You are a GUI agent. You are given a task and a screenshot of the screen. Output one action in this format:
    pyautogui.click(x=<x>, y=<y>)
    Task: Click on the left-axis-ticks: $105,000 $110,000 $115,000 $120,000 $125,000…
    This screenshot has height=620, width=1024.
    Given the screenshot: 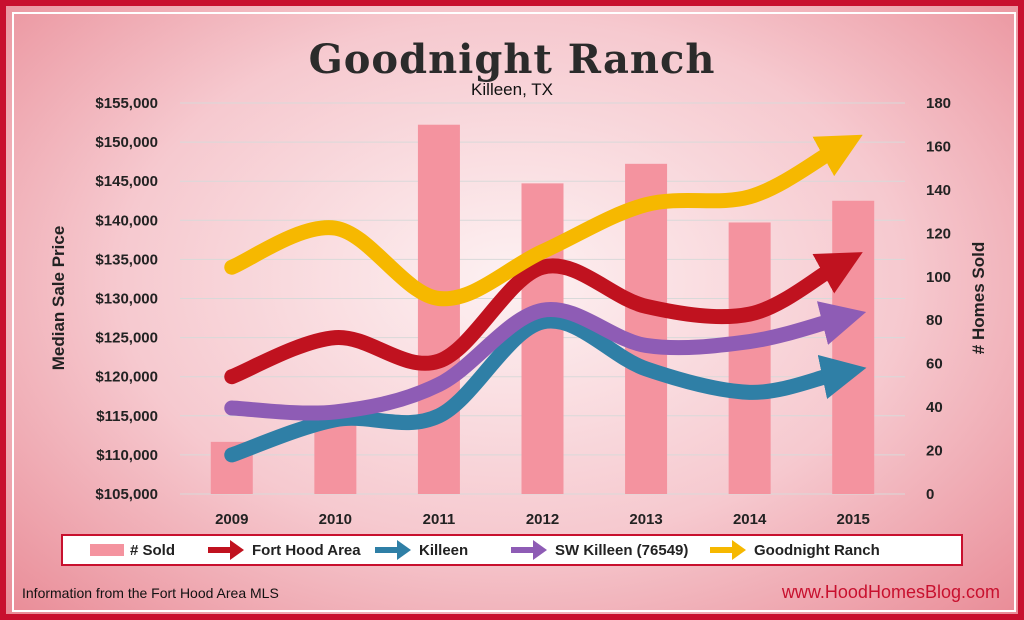 What is the action you would take?
    pyautogui.click(x=126, y=299)
    